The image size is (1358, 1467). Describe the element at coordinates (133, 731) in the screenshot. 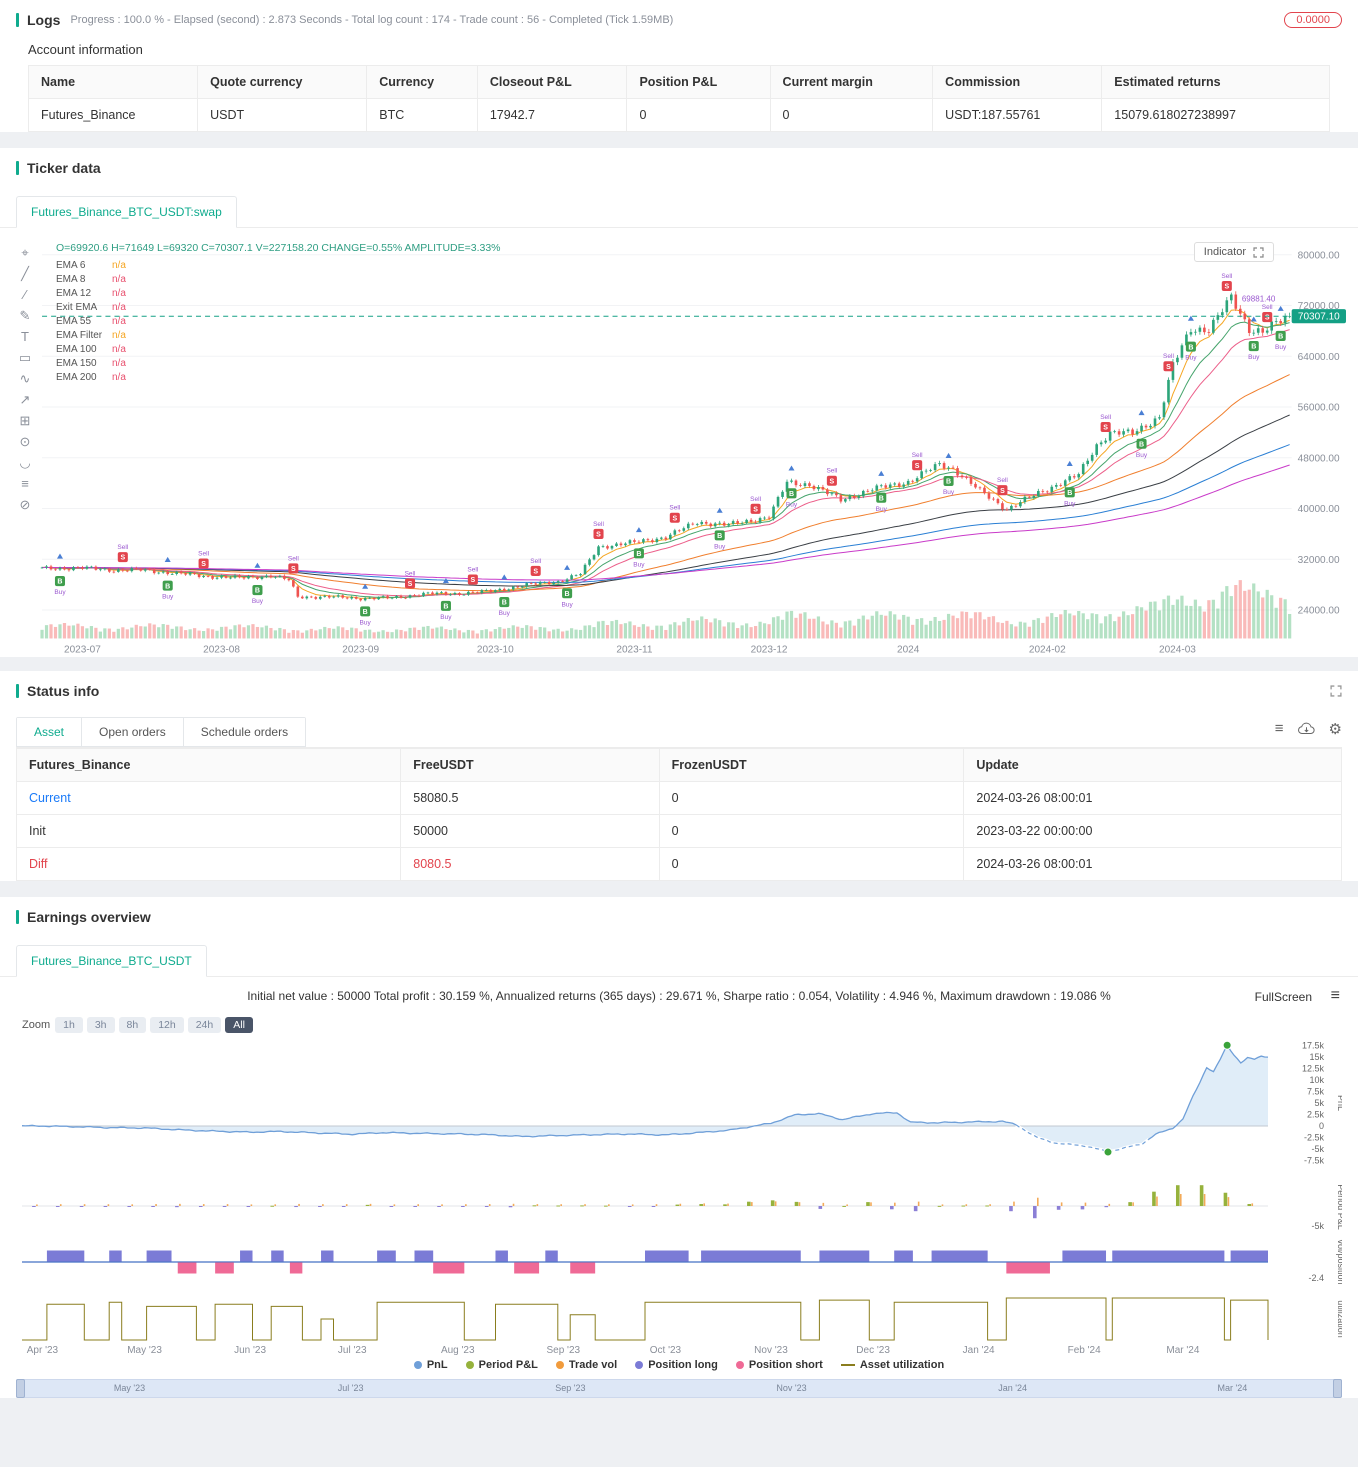

I see `tab-open-orders: Open orders` at that location.